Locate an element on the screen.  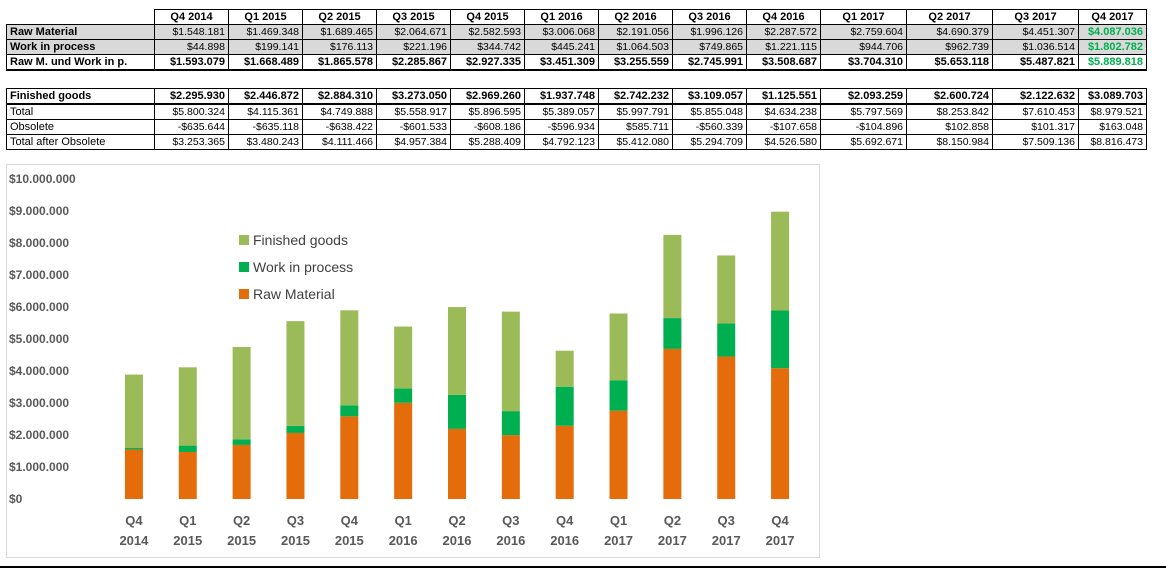
x-tick-label: Q4 is located at coordinates (780, 520).